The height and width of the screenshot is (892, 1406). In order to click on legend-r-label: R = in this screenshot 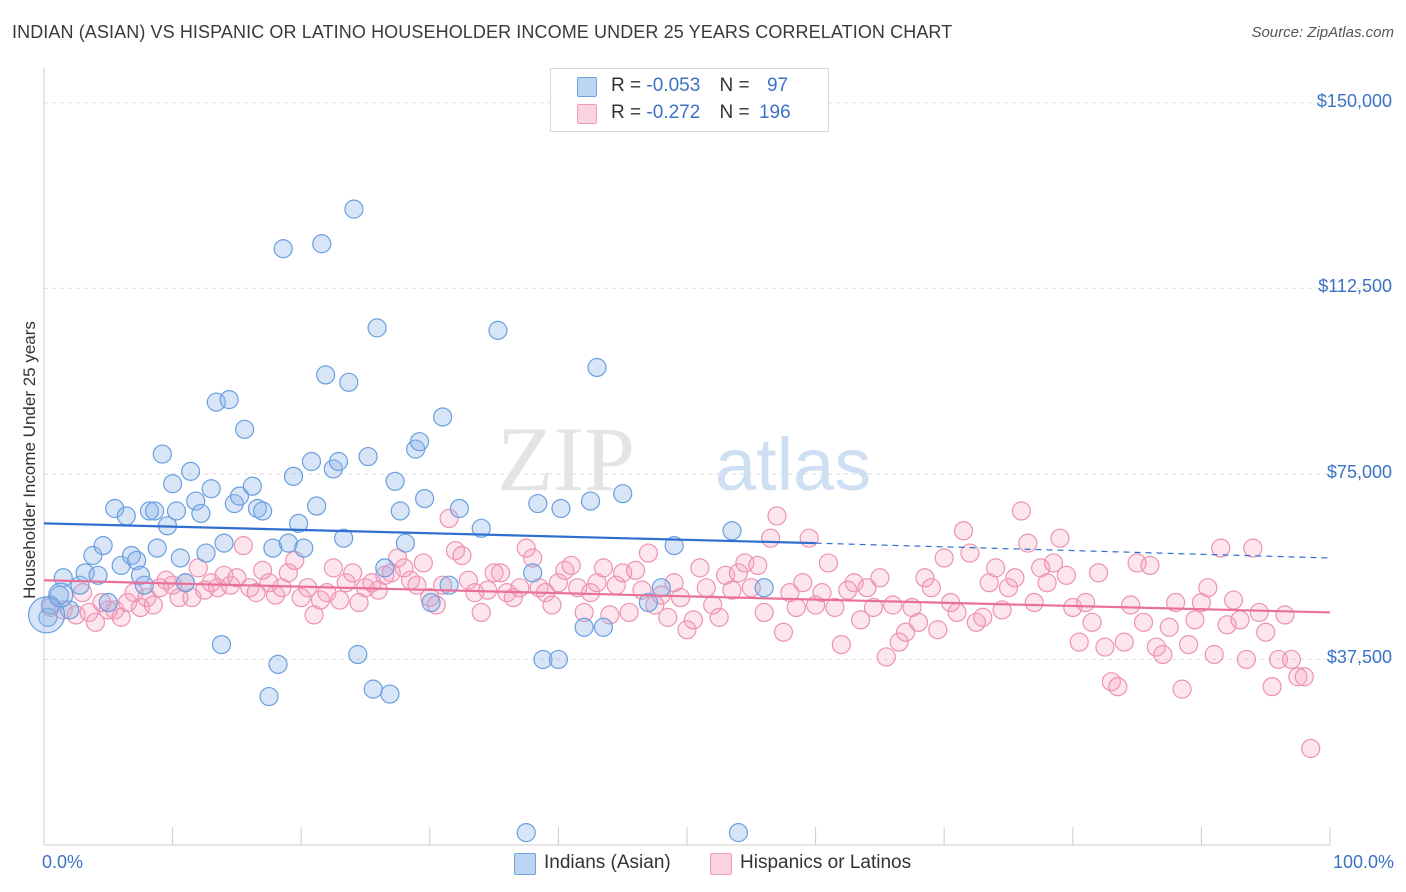, I will do `click(626, 112)`.